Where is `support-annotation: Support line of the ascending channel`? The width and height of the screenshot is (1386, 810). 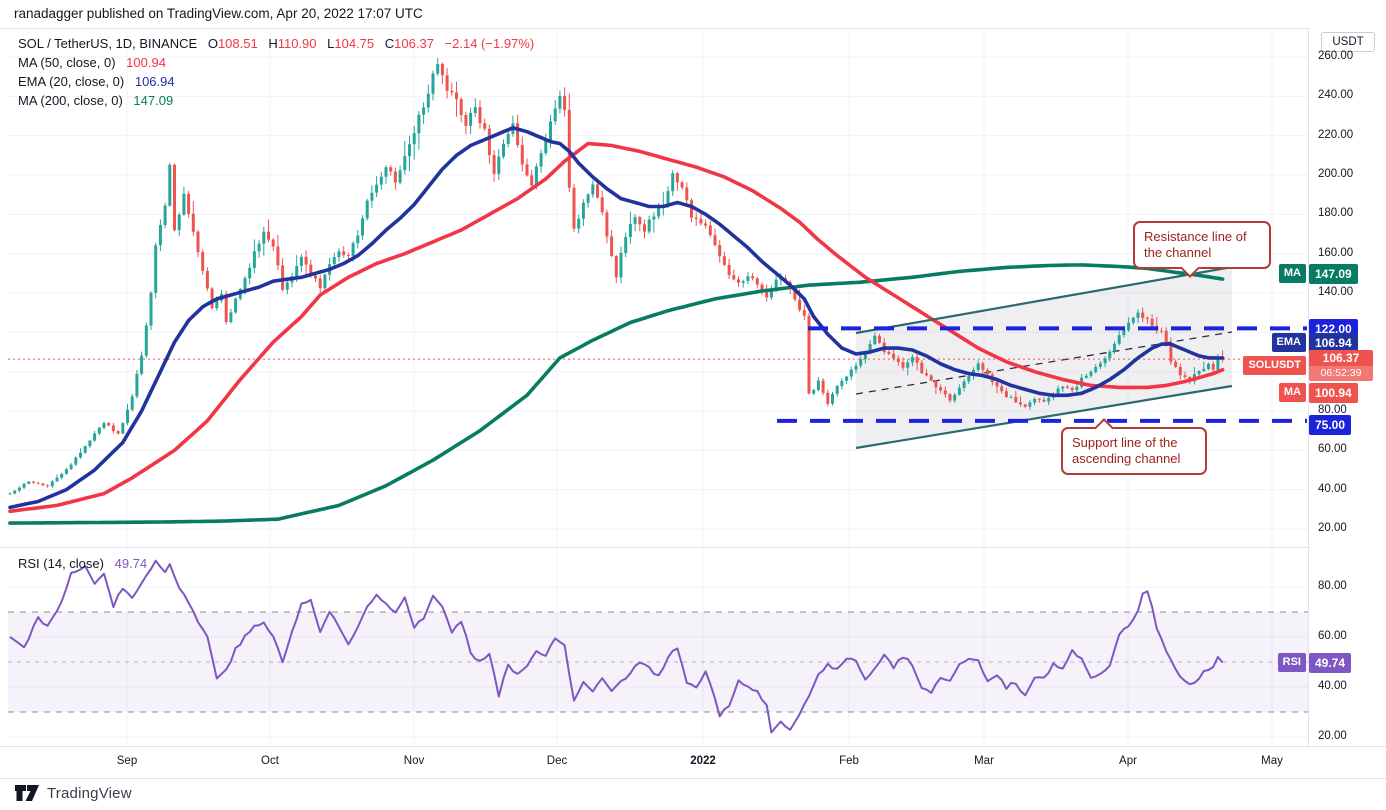
support-annotation: Support line of the ascending channel is located at coordinates (1134, 446).